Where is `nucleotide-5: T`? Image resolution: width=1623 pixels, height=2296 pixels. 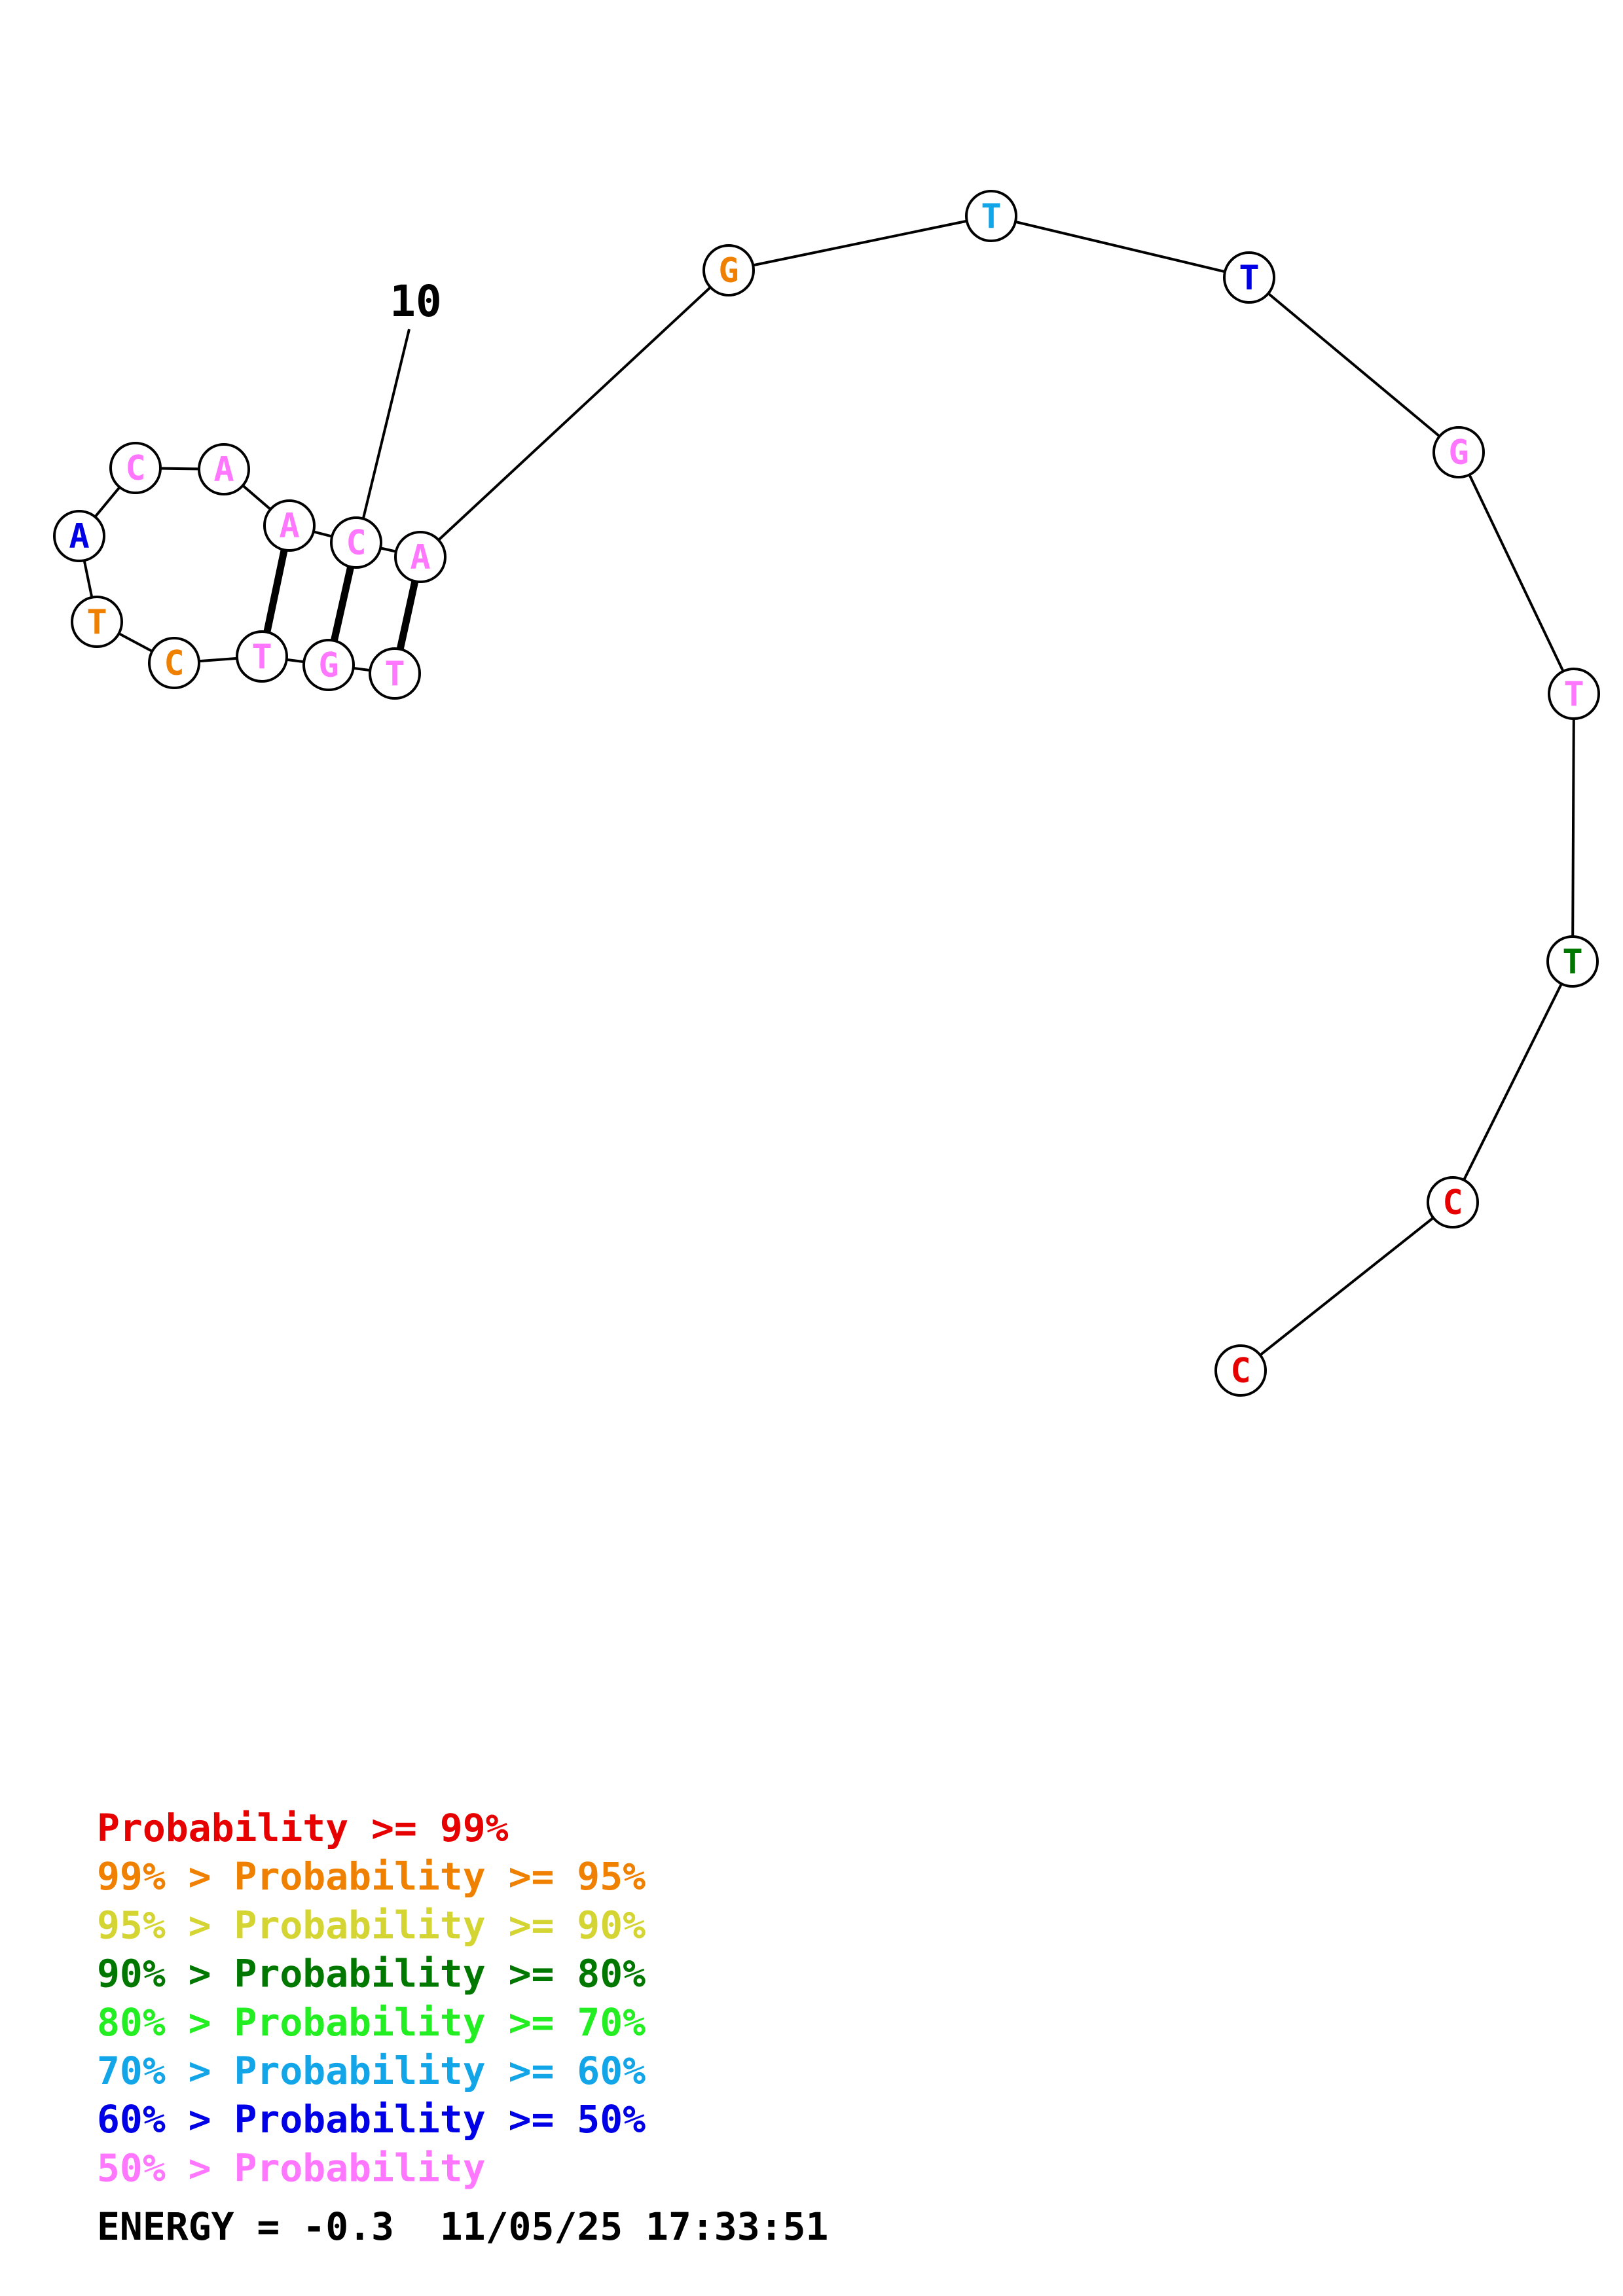
nucleotide-5: T is located at coordinates (97, 622).